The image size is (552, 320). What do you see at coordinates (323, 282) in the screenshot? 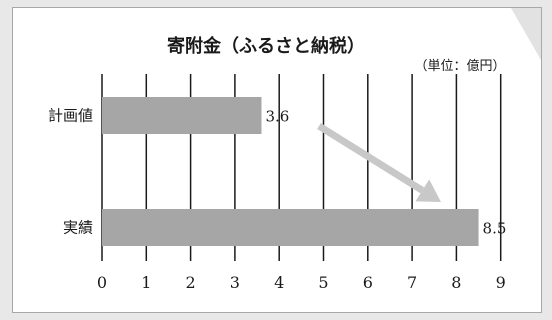
I see `x-tick-label: 5` at bounding box center [323, 282].